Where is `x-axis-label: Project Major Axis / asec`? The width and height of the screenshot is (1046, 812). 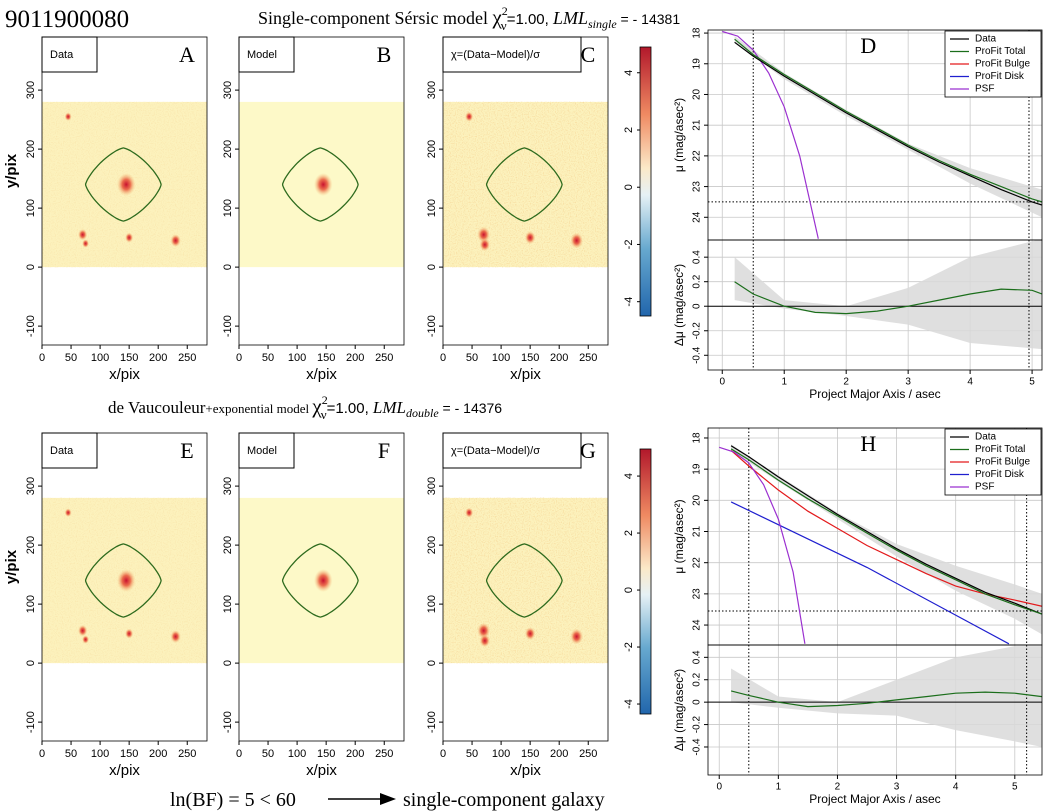 x-axis-label: Project Major Axis / asec is located at coordinates (874, 799).